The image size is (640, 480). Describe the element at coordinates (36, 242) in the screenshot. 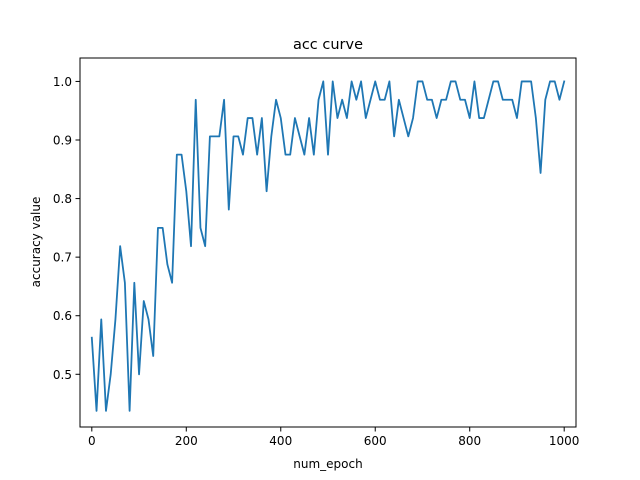

I see `y-axis-label: accuracy value` at that location.